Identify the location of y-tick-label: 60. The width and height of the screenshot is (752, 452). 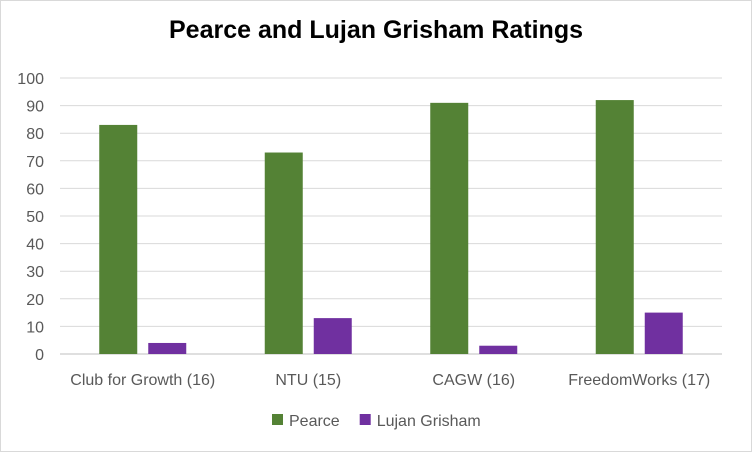
(35, 189).